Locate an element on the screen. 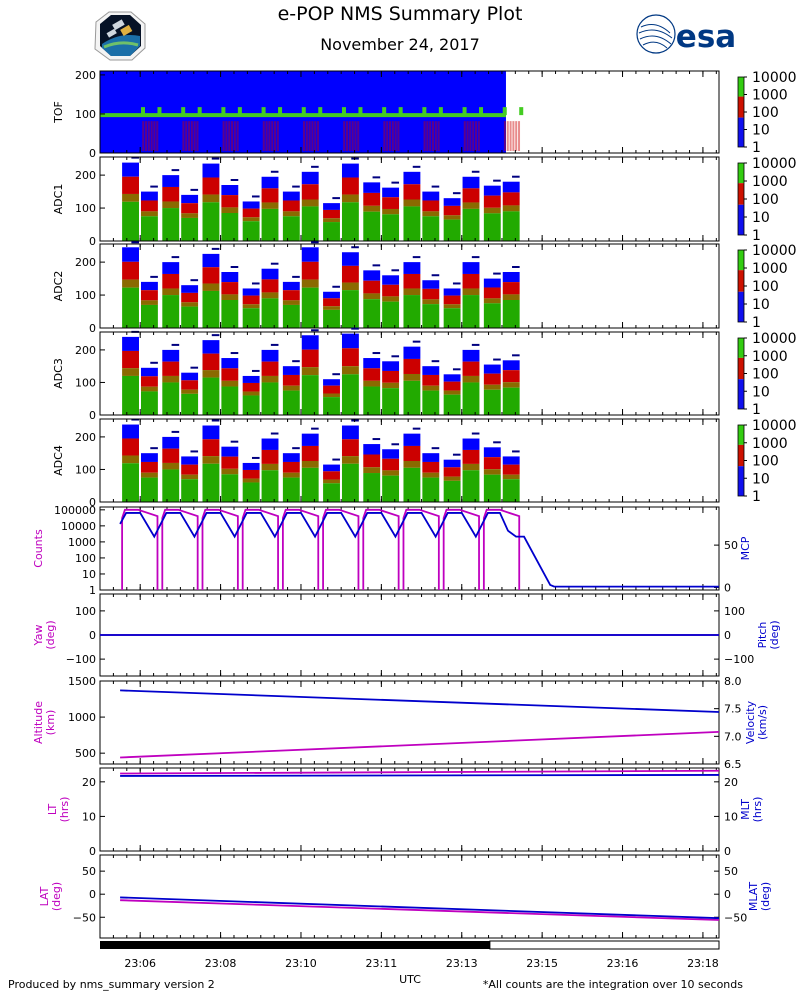 The image size is (800, 1004). altitude-label: Altitude (km) is located at coordinates (44, 722).